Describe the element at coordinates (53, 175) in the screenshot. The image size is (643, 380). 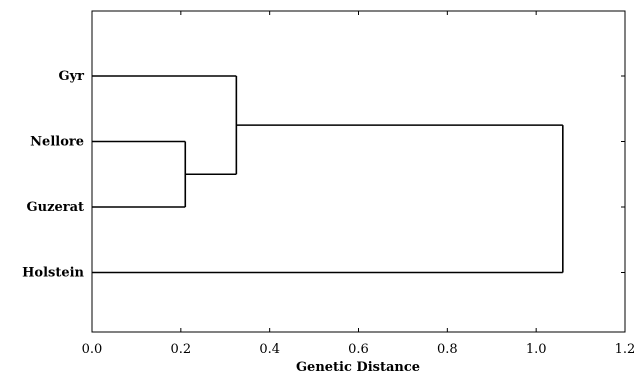
I see `leaf-labels: Gyr Nellore Guzerat Holstein` at that location.